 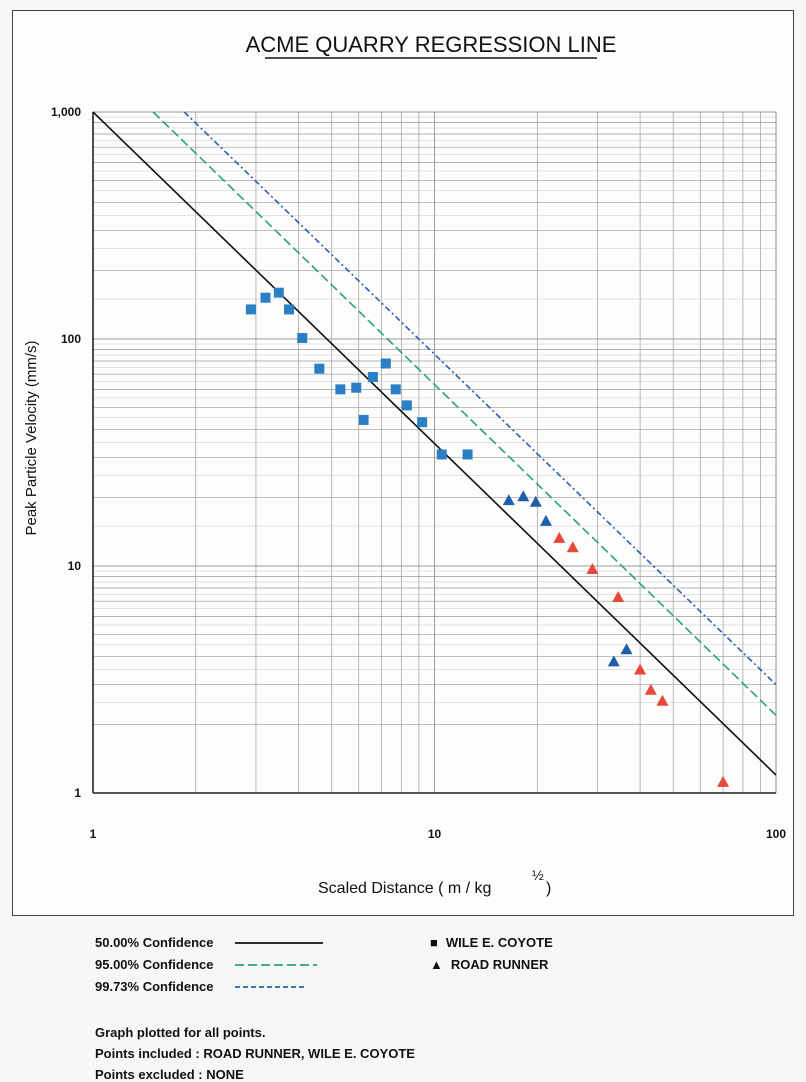 I want to click on x-tick-label: 100, so click(x=776, y=834).